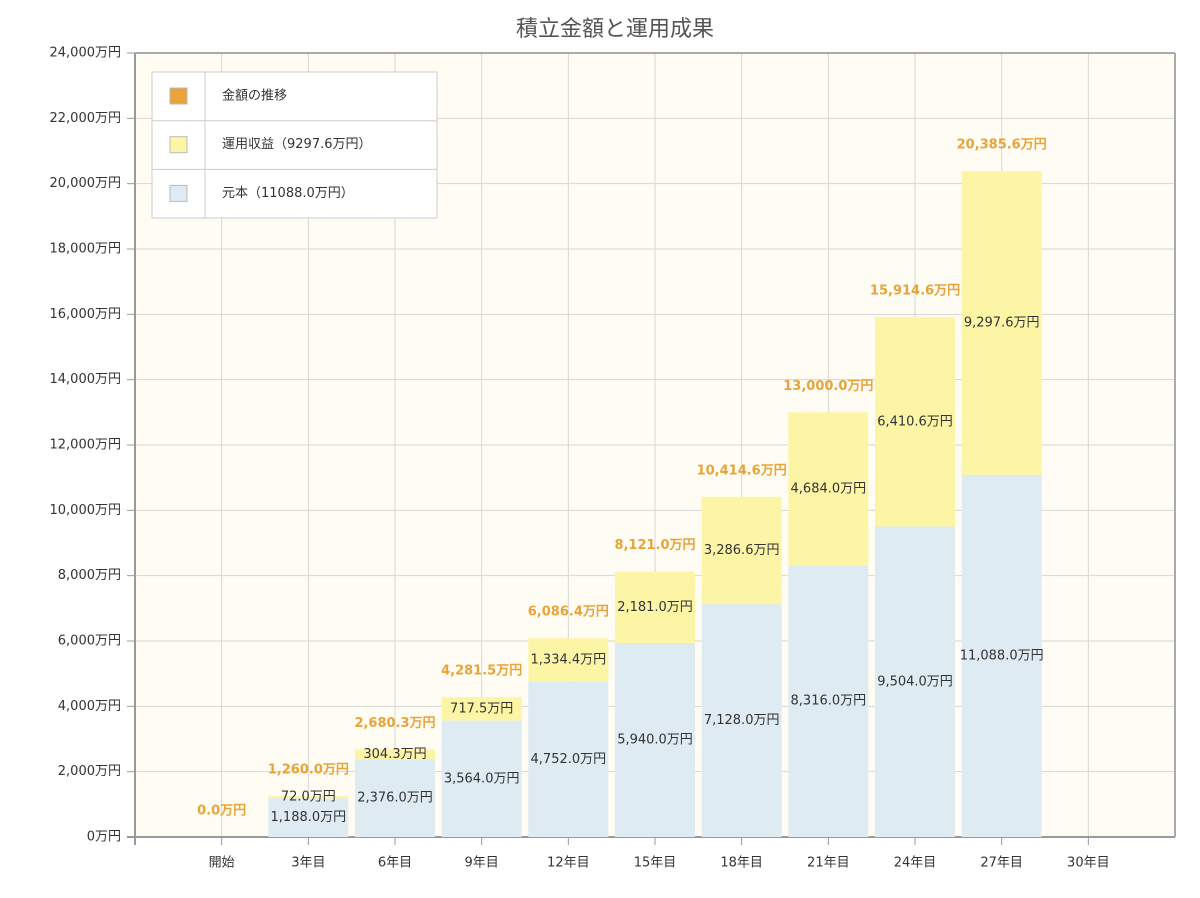 The image size is (1200, 898). I want to click on legend-label: 元本（11088.0万円）, so click(288, 193).